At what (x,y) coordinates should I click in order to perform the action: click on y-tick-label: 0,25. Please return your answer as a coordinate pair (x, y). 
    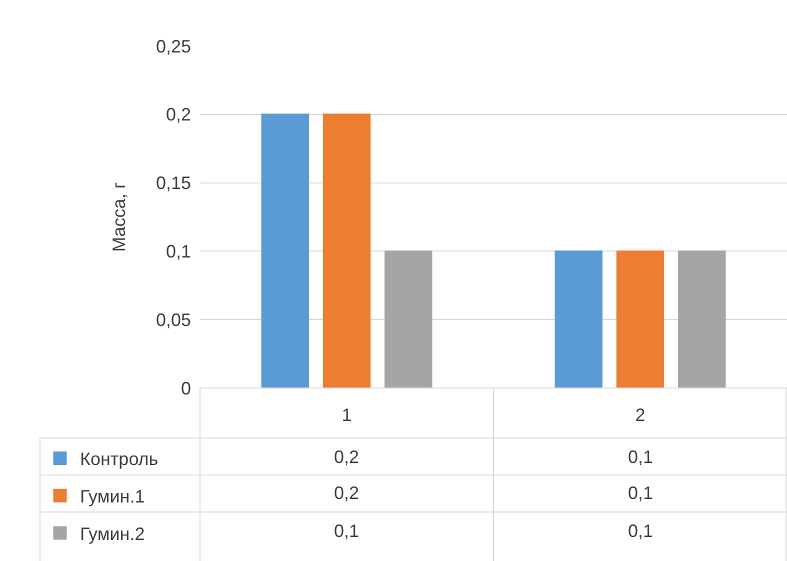
    Looking at the image, I should click on (173, 46).